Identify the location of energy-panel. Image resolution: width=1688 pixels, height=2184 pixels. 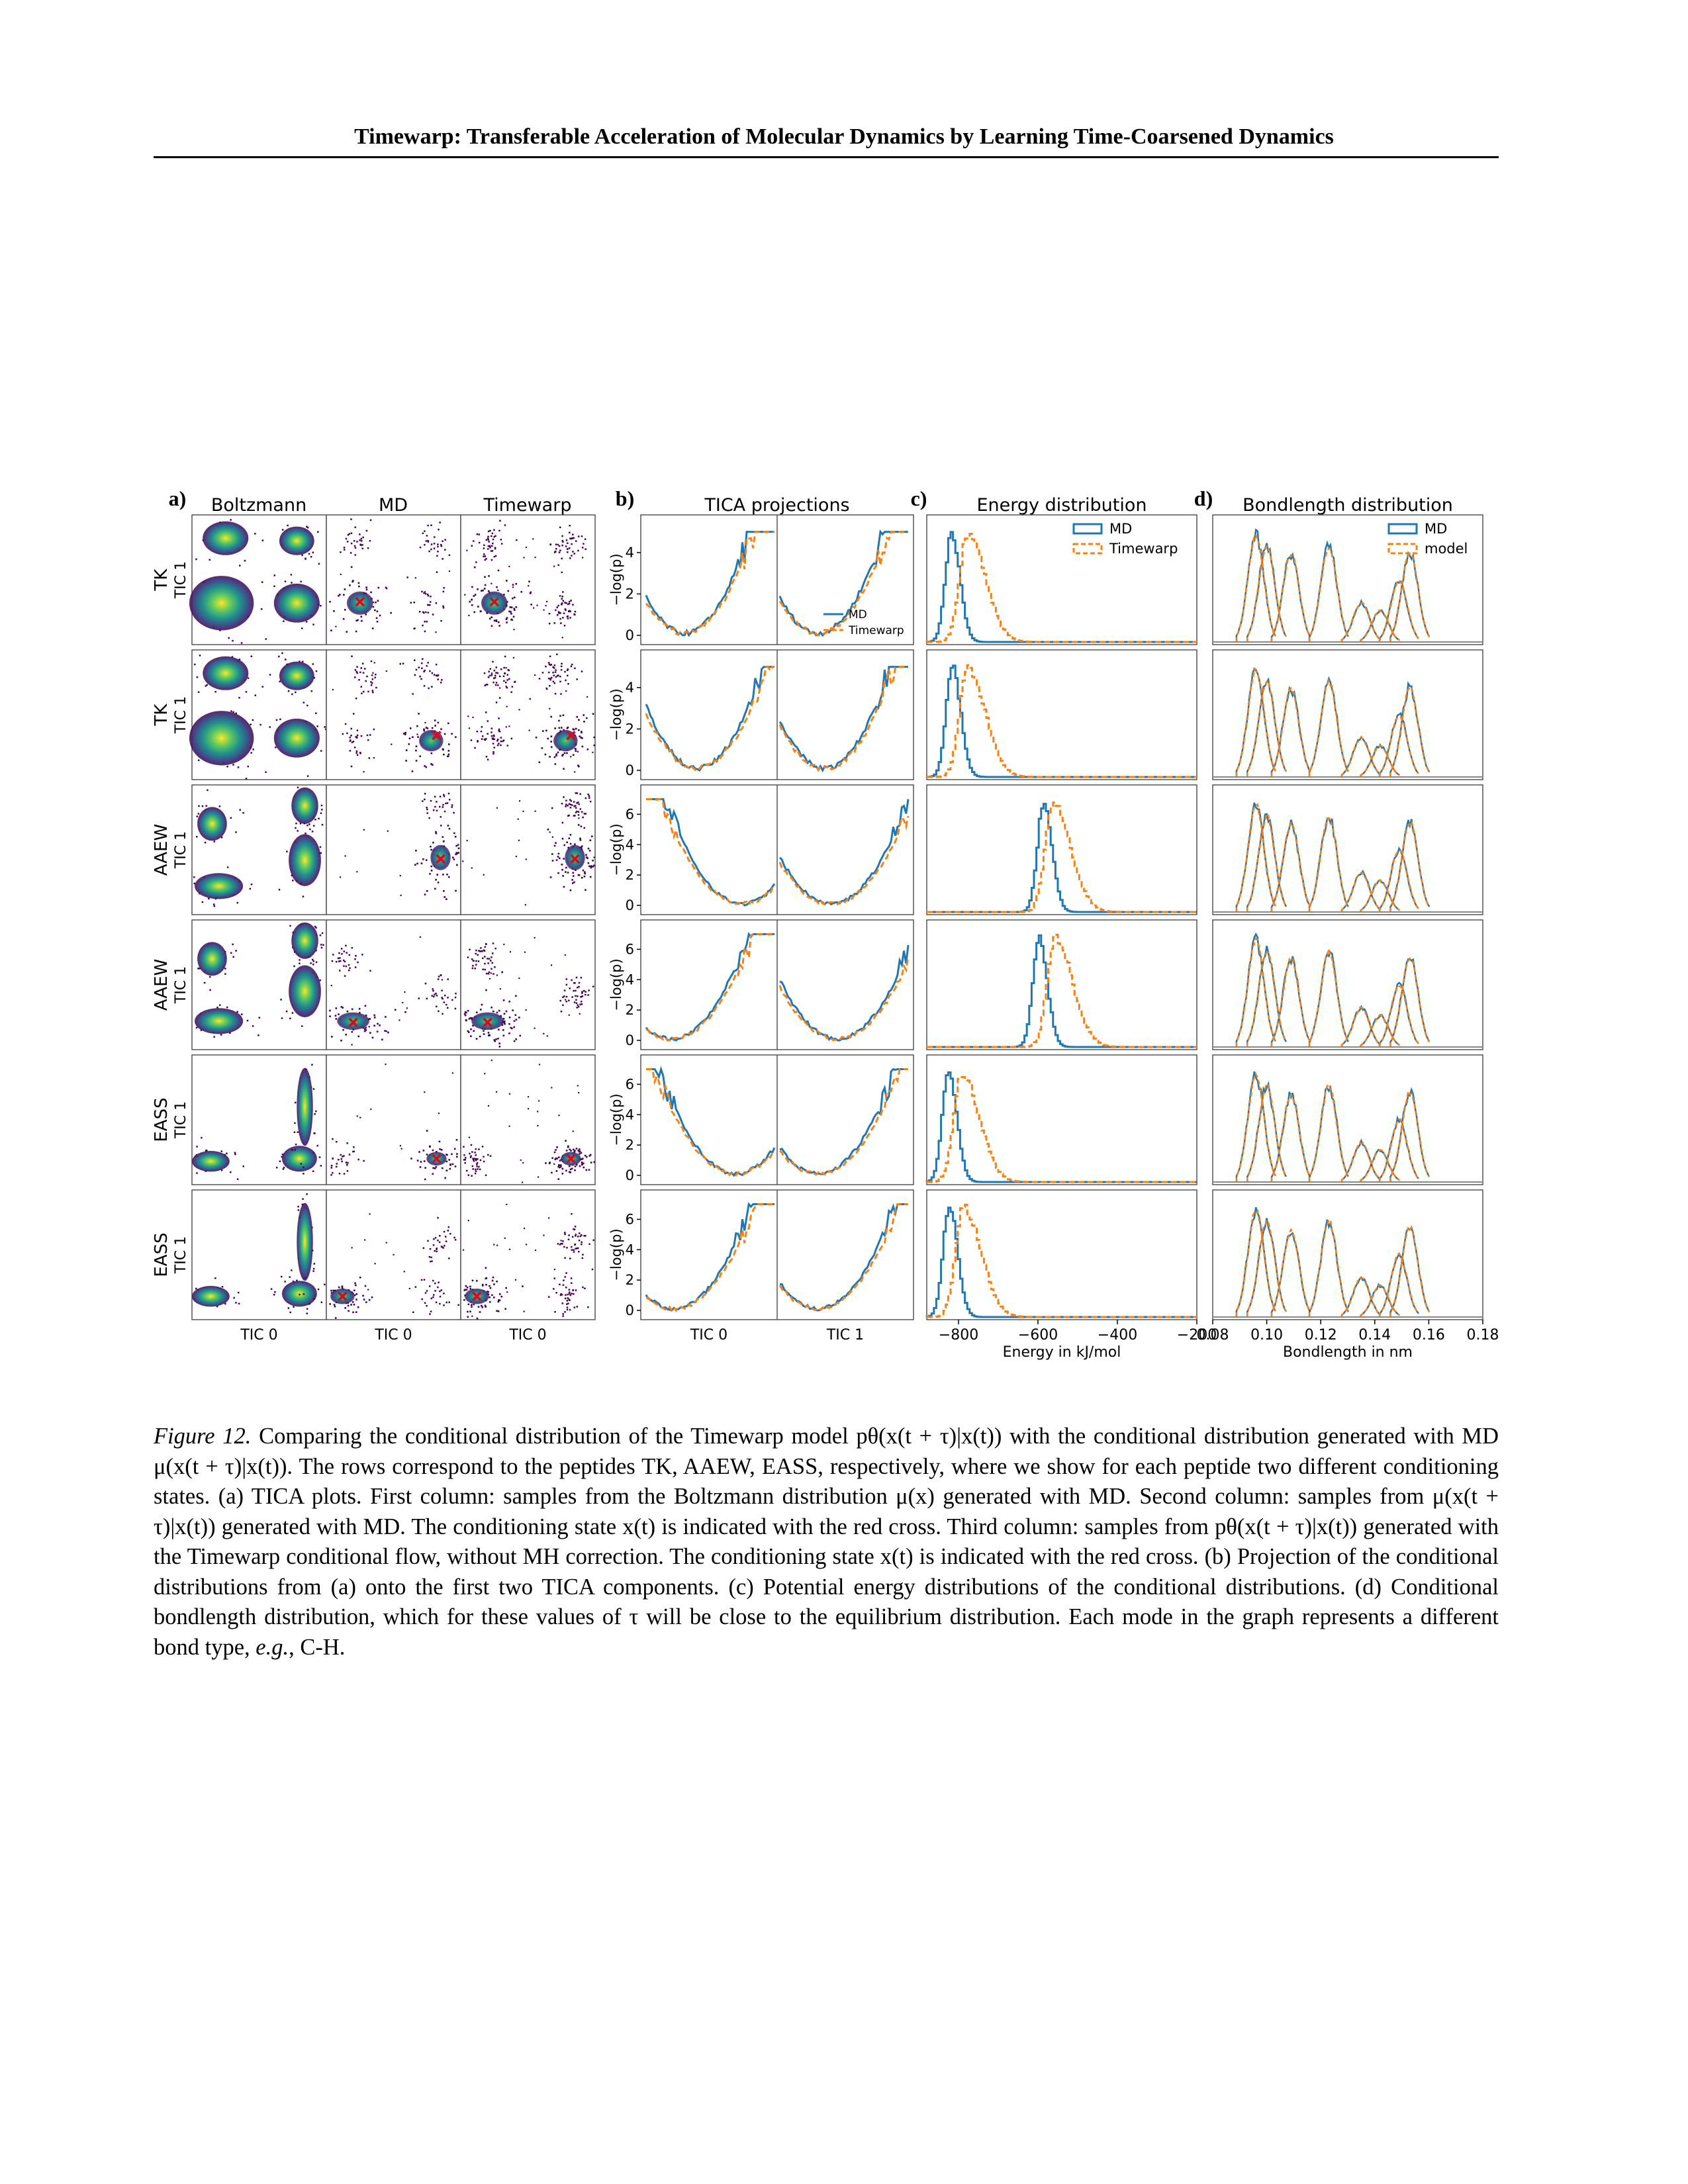
(1061, 984).